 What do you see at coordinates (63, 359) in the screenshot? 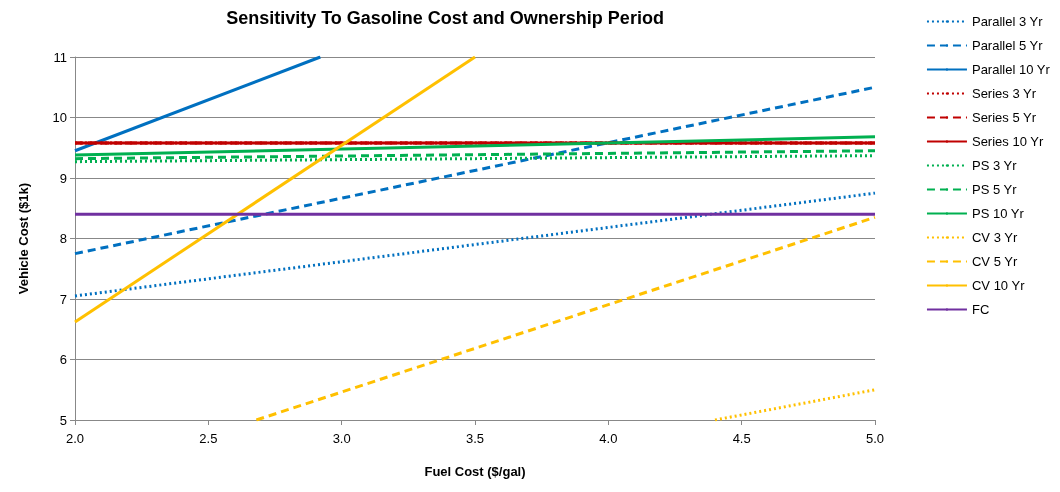
I see `y-tick-label: 6` at bounding box center [63, 359].